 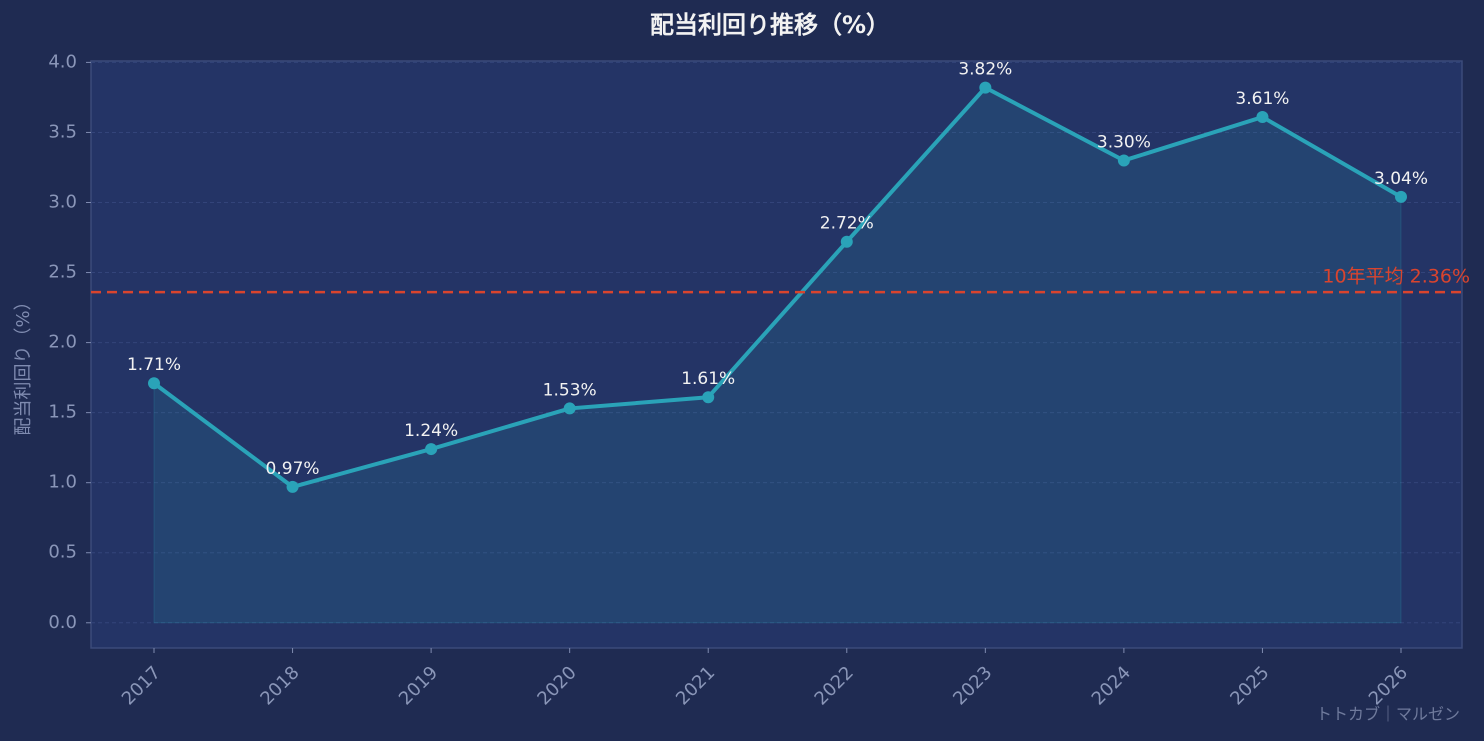 I want to click on value-label: 1.71%, so click(x=154, y=365).